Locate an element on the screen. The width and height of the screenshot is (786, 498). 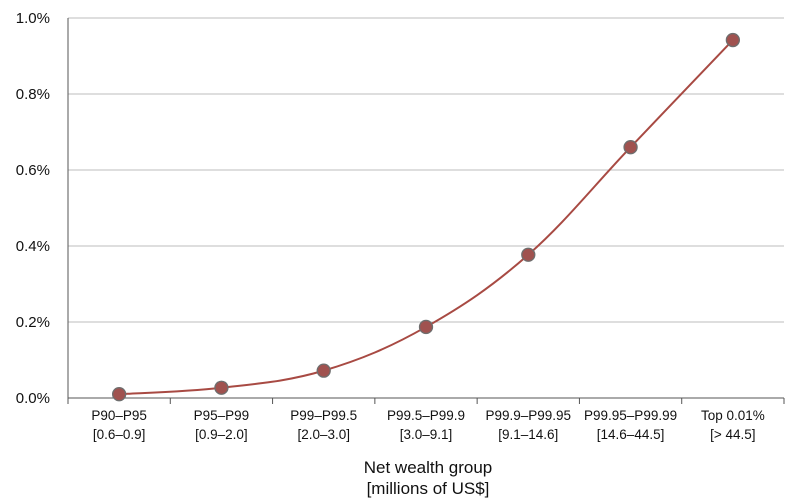
x-tick-range-label: [0.6–0.9] is located at coordinates (119, 434).